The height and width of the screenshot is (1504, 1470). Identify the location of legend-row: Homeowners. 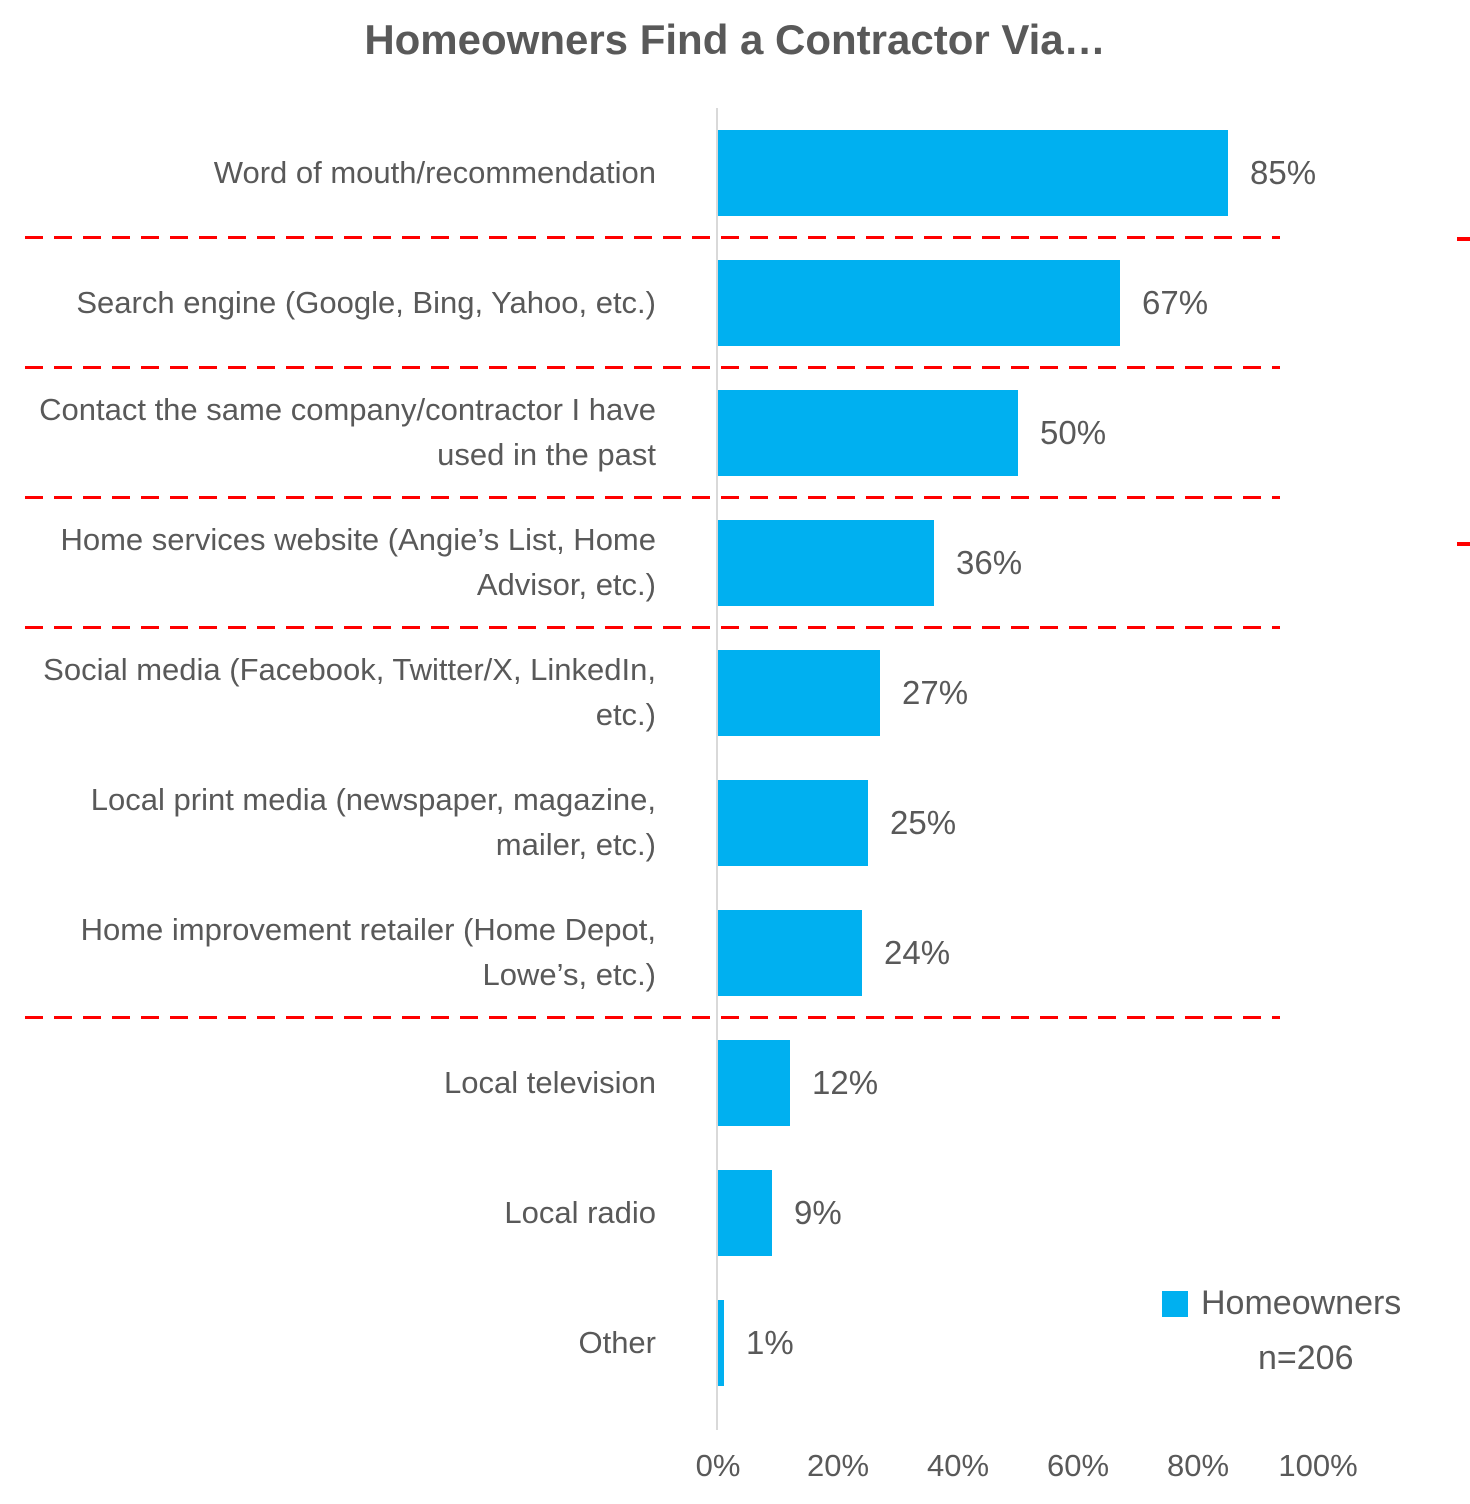
(1281, 1303).